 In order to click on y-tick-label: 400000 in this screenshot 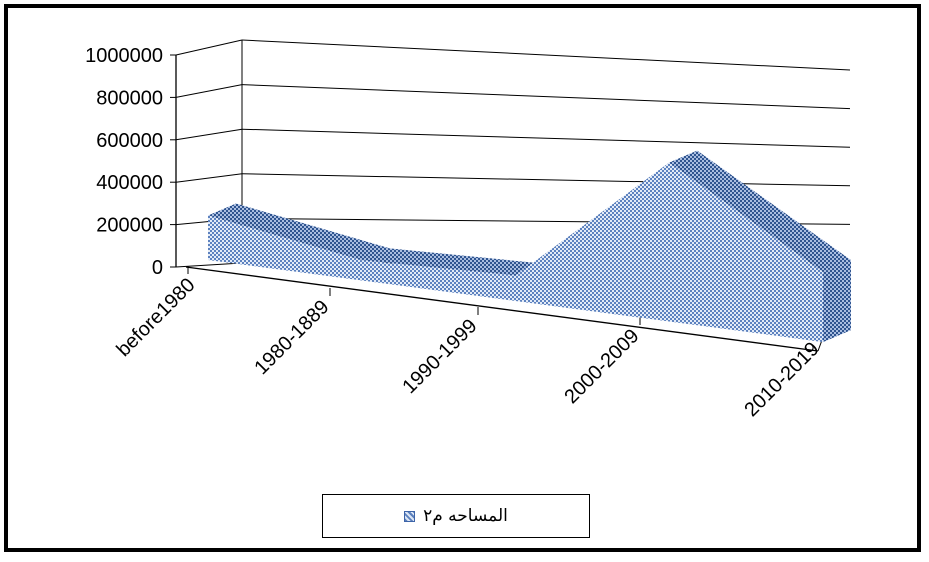, I will do `click(129, 183)`.